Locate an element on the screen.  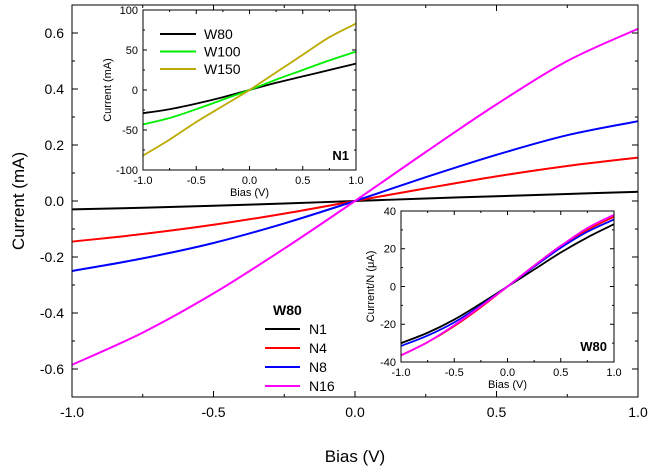
y-tick-label: -20 is located at coordinates (388, 325).